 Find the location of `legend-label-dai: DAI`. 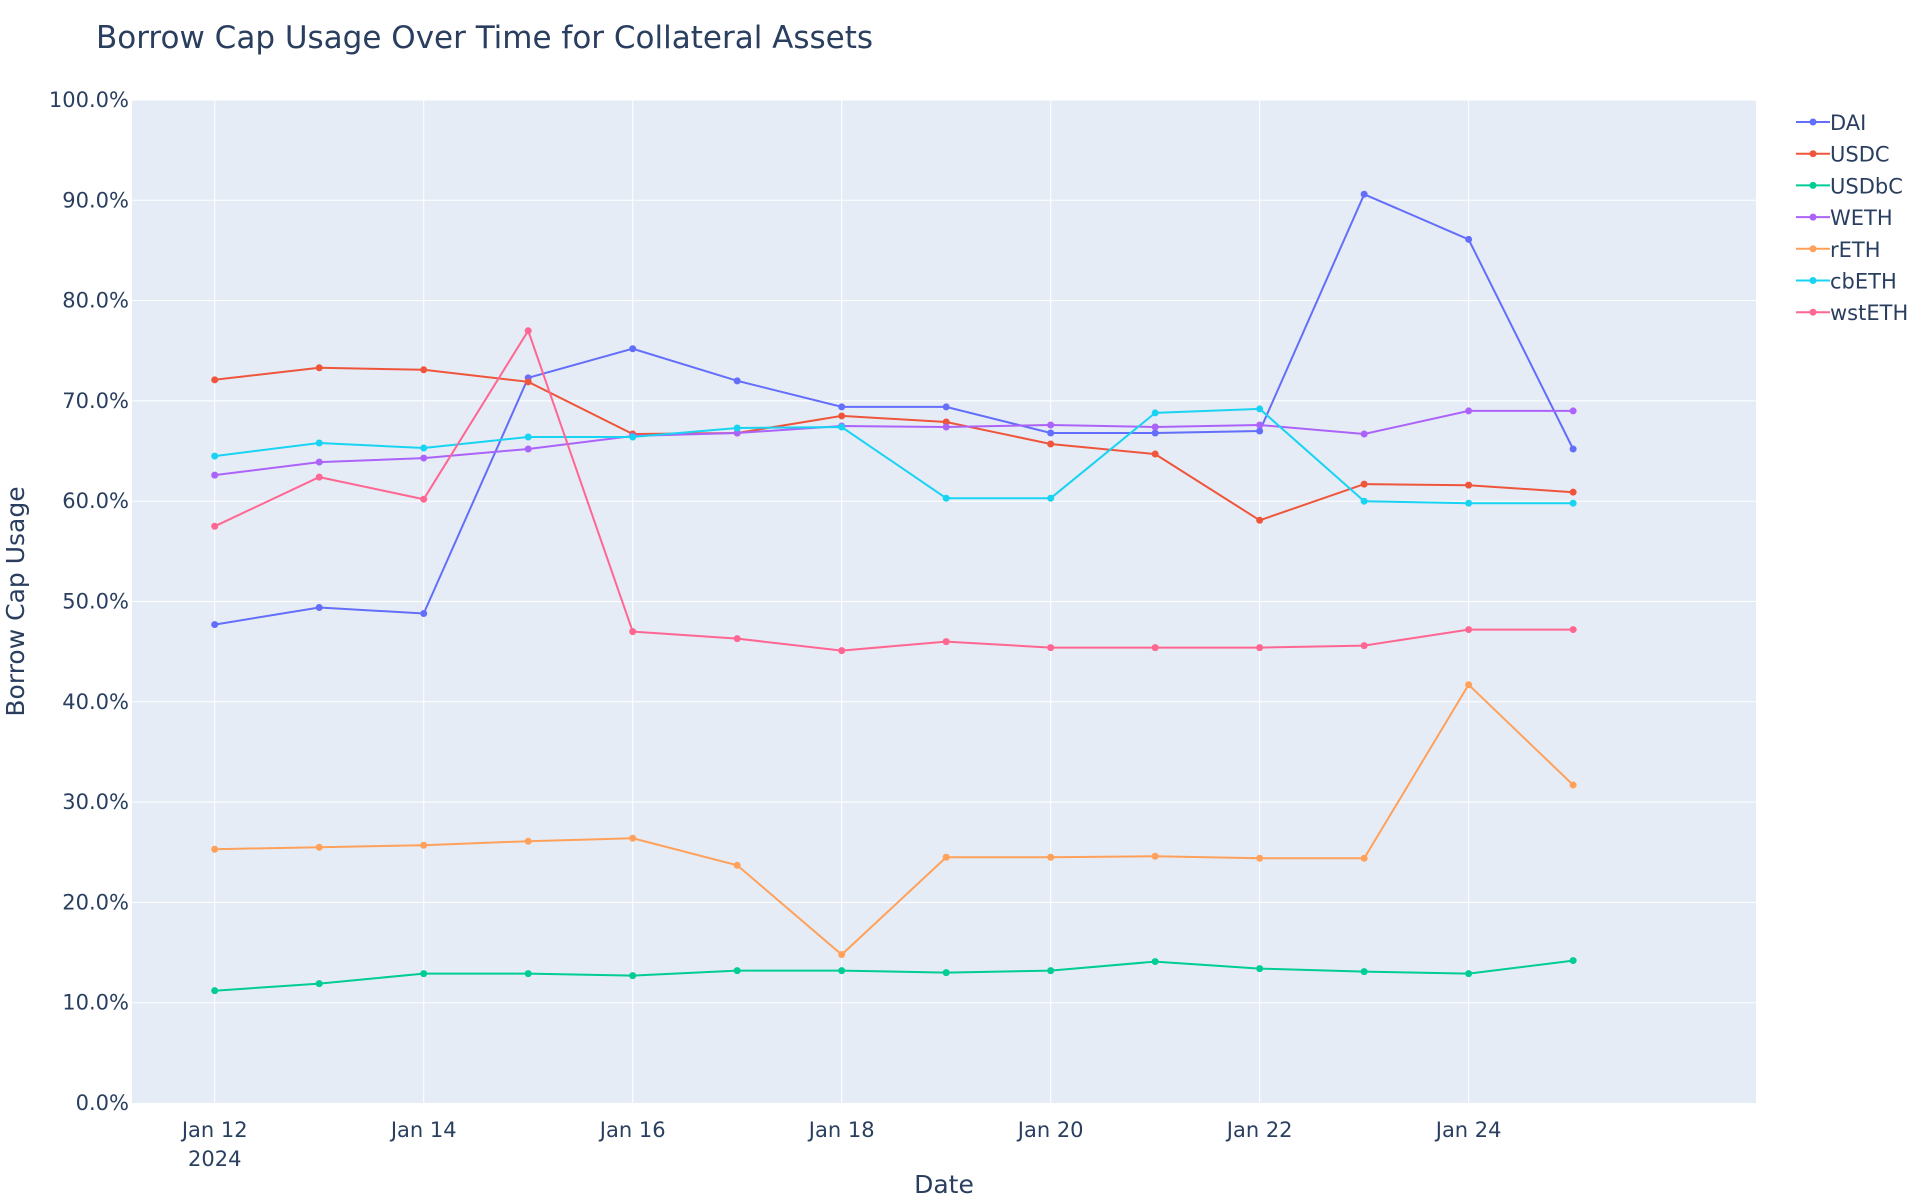

legend-label-dai: DAI is located at coordinates (1848, 123).